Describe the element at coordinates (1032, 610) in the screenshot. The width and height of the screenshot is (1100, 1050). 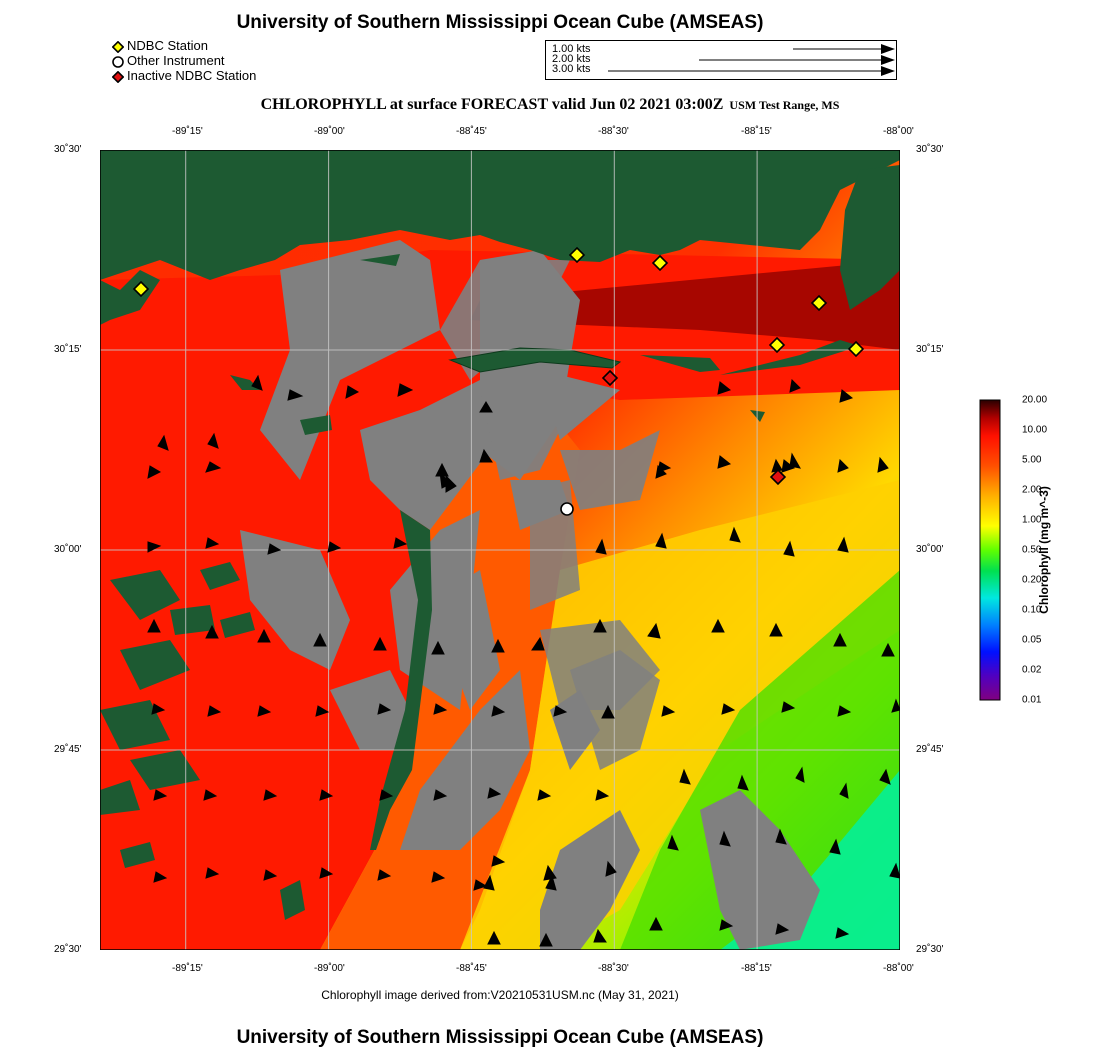
I see `colorbar-tick-8: 0.10` at that location.